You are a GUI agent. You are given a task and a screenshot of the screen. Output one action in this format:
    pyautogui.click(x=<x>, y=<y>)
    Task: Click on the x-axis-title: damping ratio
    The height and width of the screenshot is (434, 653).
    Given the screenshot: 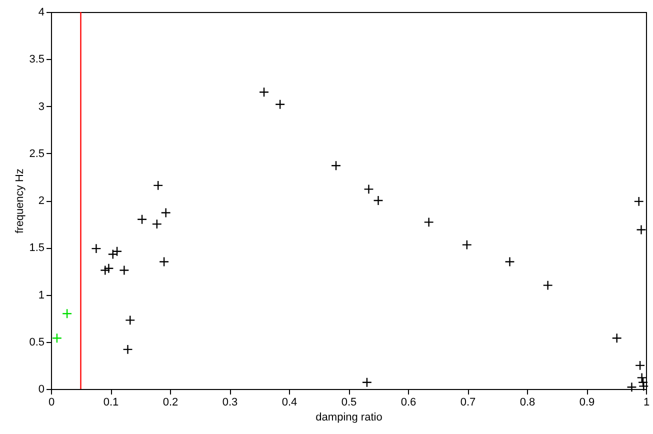 What is the action you would take?
    pyautogui.click(x=349, y=418)
    